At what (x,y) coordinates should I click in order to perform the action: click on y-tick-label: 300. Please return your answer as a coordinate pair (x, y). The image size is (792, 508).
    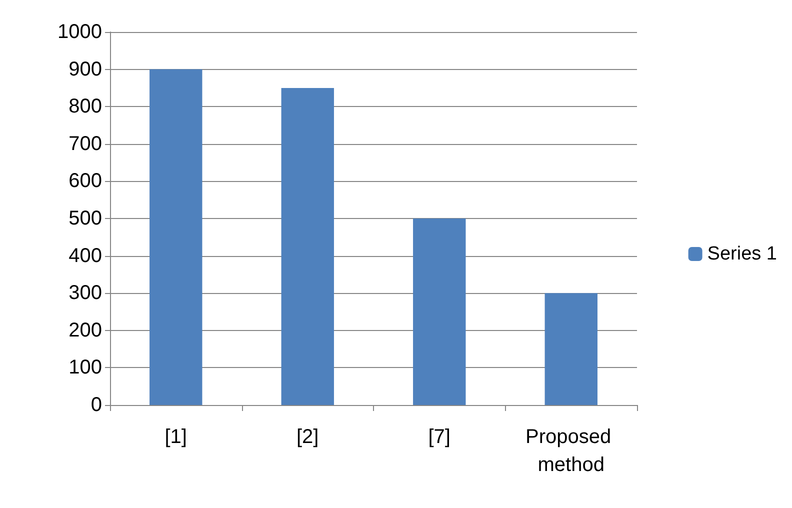
    Looking at the image, I should click on (85, 293).